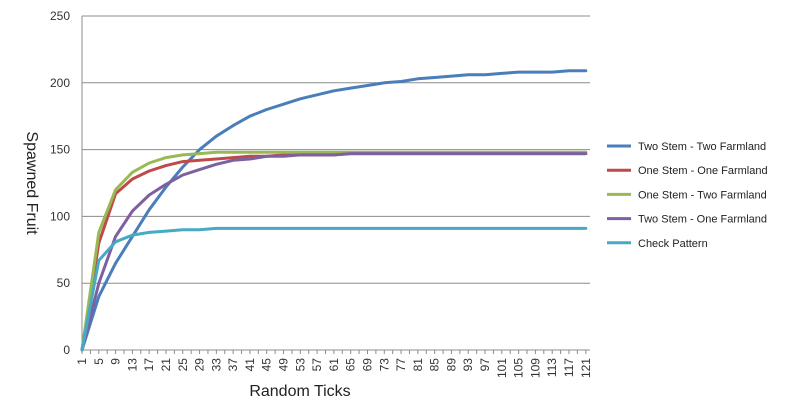 The width and height of the screenshot is (800, 404). Describe the element at coordinates (31, 183) in the screenshot. I see `y-axis-title: Spawned Fruit` at that location.